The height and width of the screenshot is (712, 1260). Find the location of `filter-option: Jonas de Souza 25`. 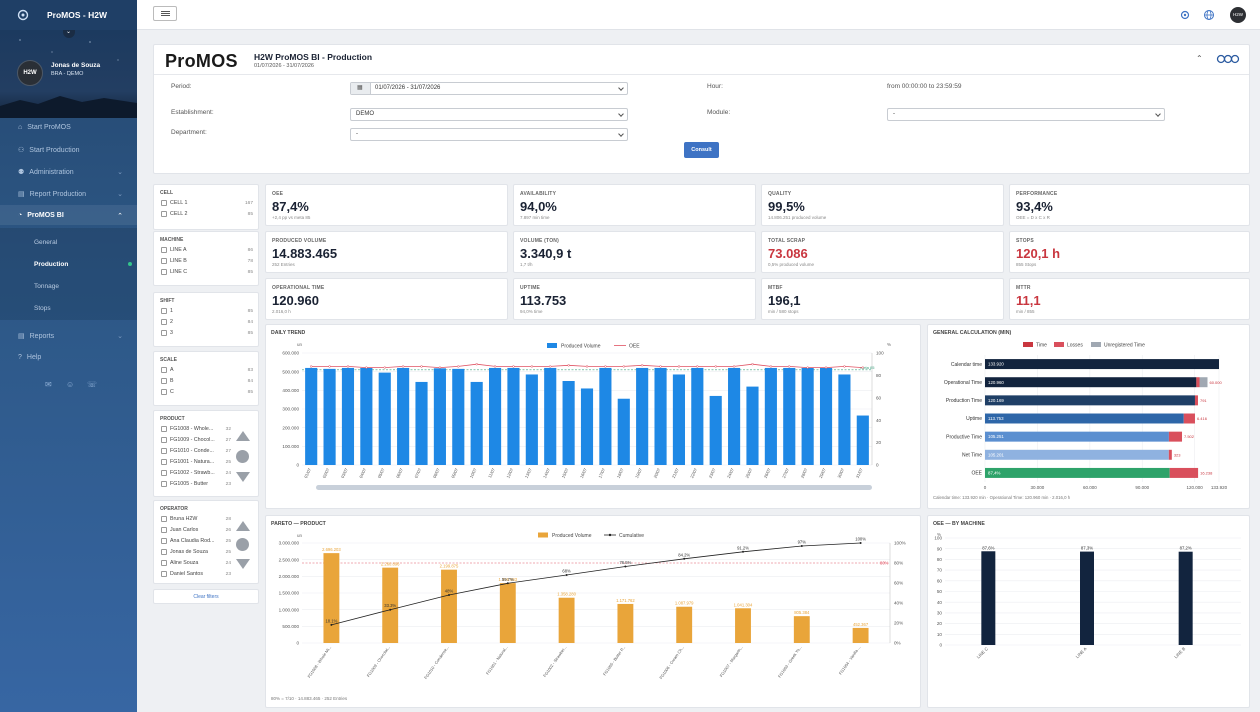

filter-option: Jonas de Souza 25 is located at coordinates (196, 552).